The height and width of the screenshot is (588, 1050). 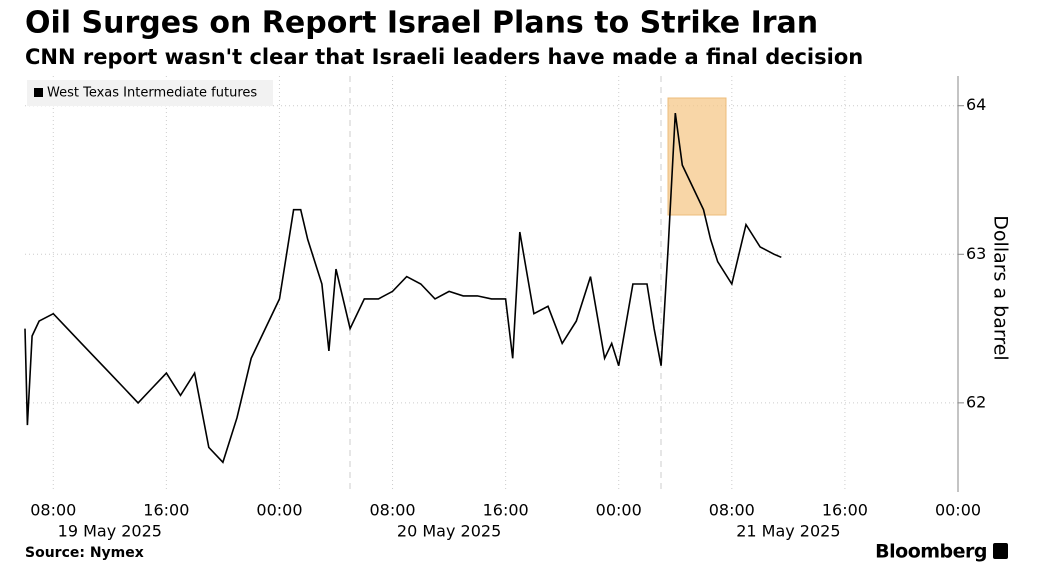 I want to click on brand-icon, so click(x=1000, y=551).